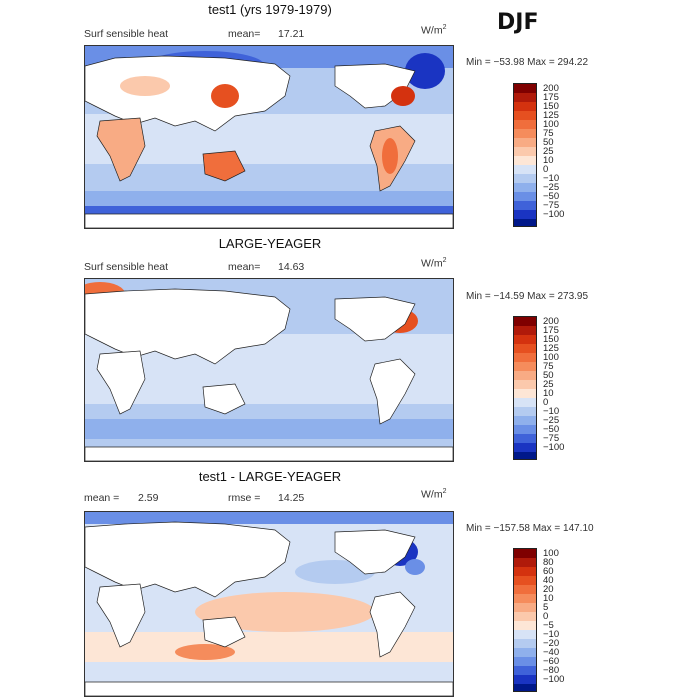 This screenshot has width=700, height=700. I want to click on panel-1-map, so click(269, 137).